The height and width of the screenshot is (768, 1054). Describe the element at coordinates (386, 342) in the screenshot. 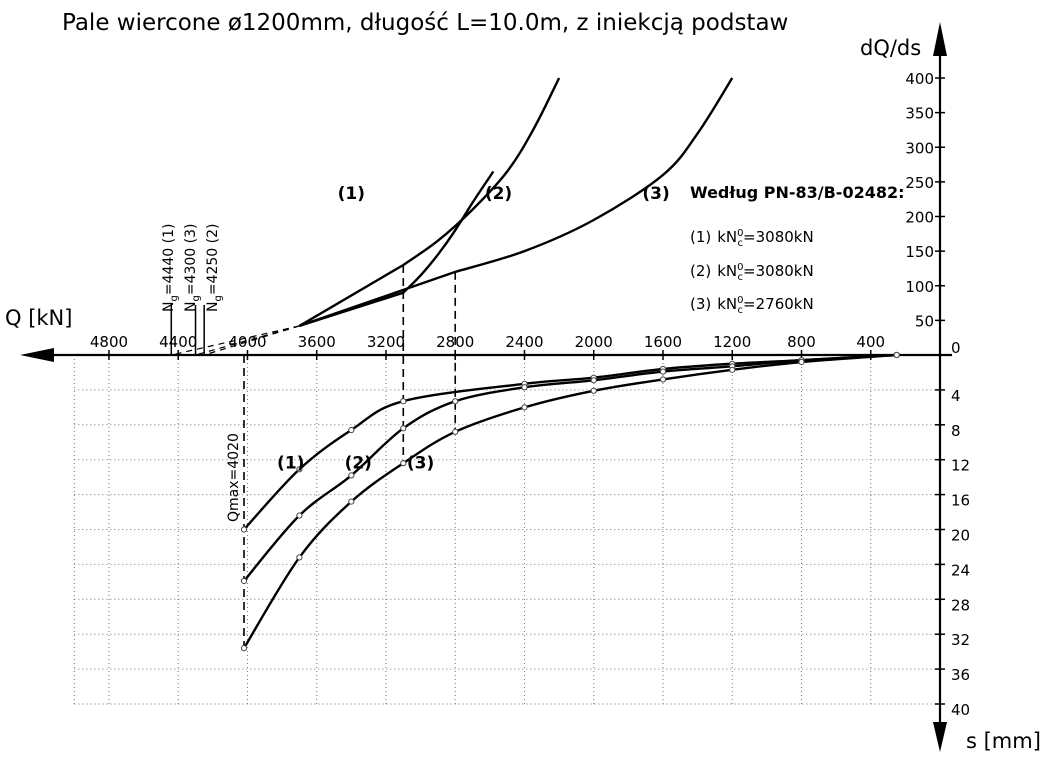

I see `x-tick-label: 3200` at that location.